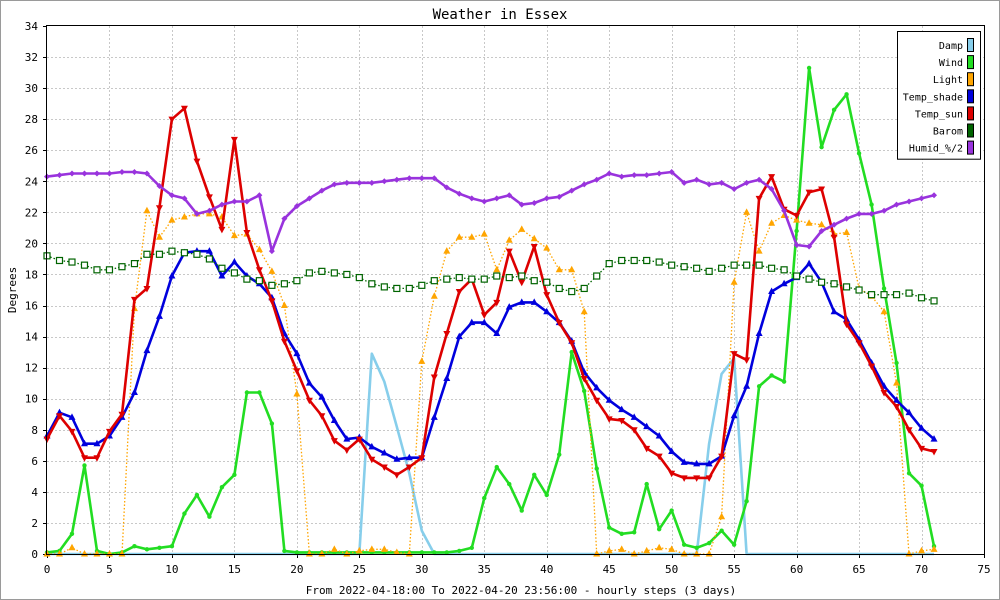 The width and height of the screenshot is (1000, 600). Describe the element at coordinates (921, 569) in the screenshot. I see `x-tick-label: 70` at that location.